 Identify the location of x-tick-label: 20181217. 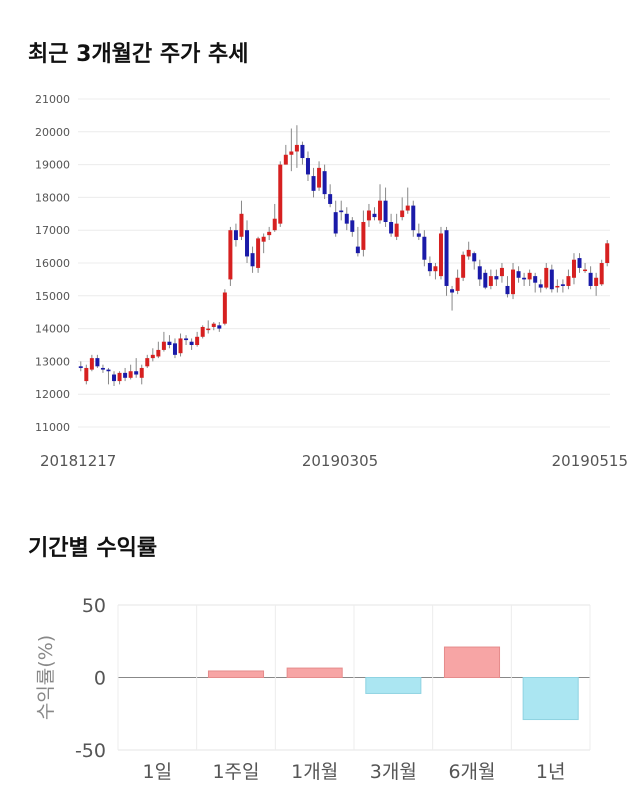
(78, 461).